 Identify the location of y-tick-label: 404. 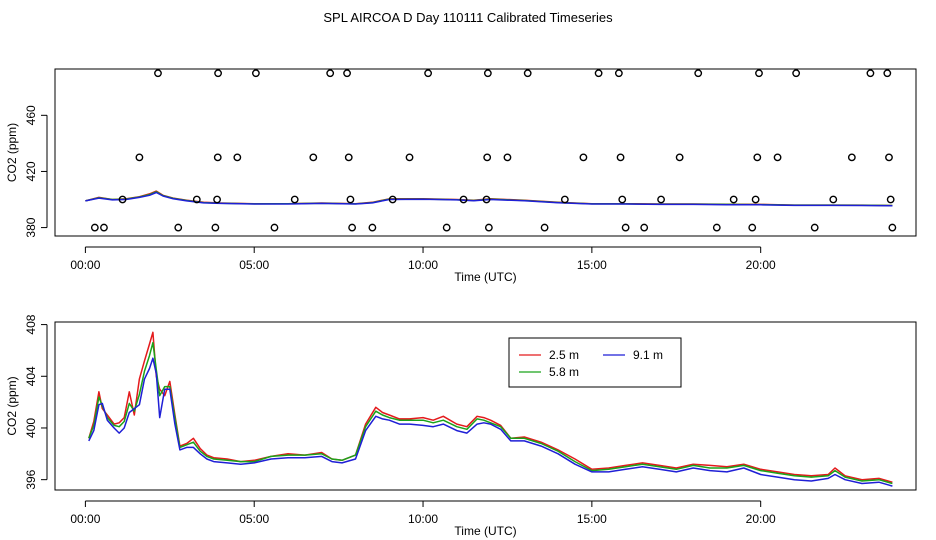
(31, 376).